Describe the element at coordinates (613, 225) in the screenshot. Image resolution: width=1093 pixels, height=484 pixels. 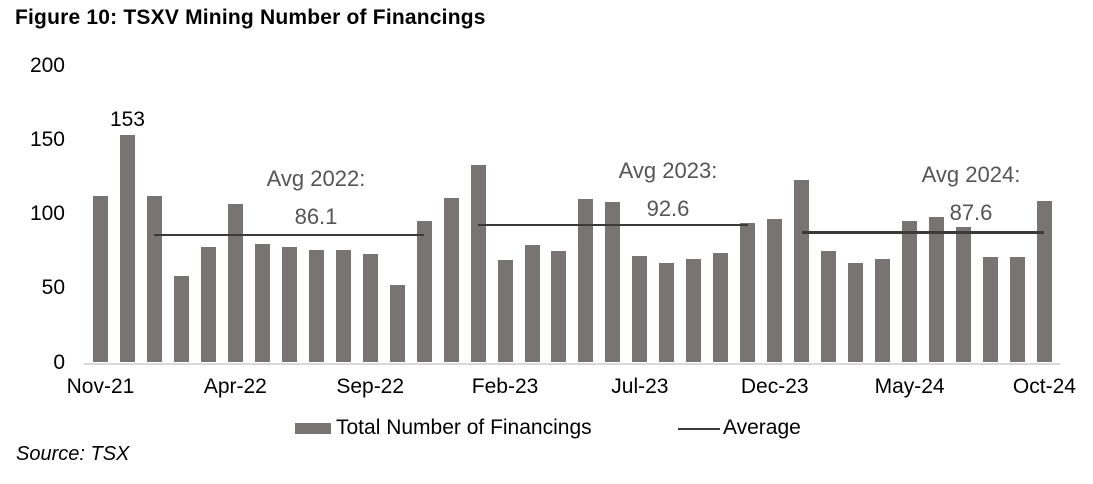
I see `average-line-2023` at that location.